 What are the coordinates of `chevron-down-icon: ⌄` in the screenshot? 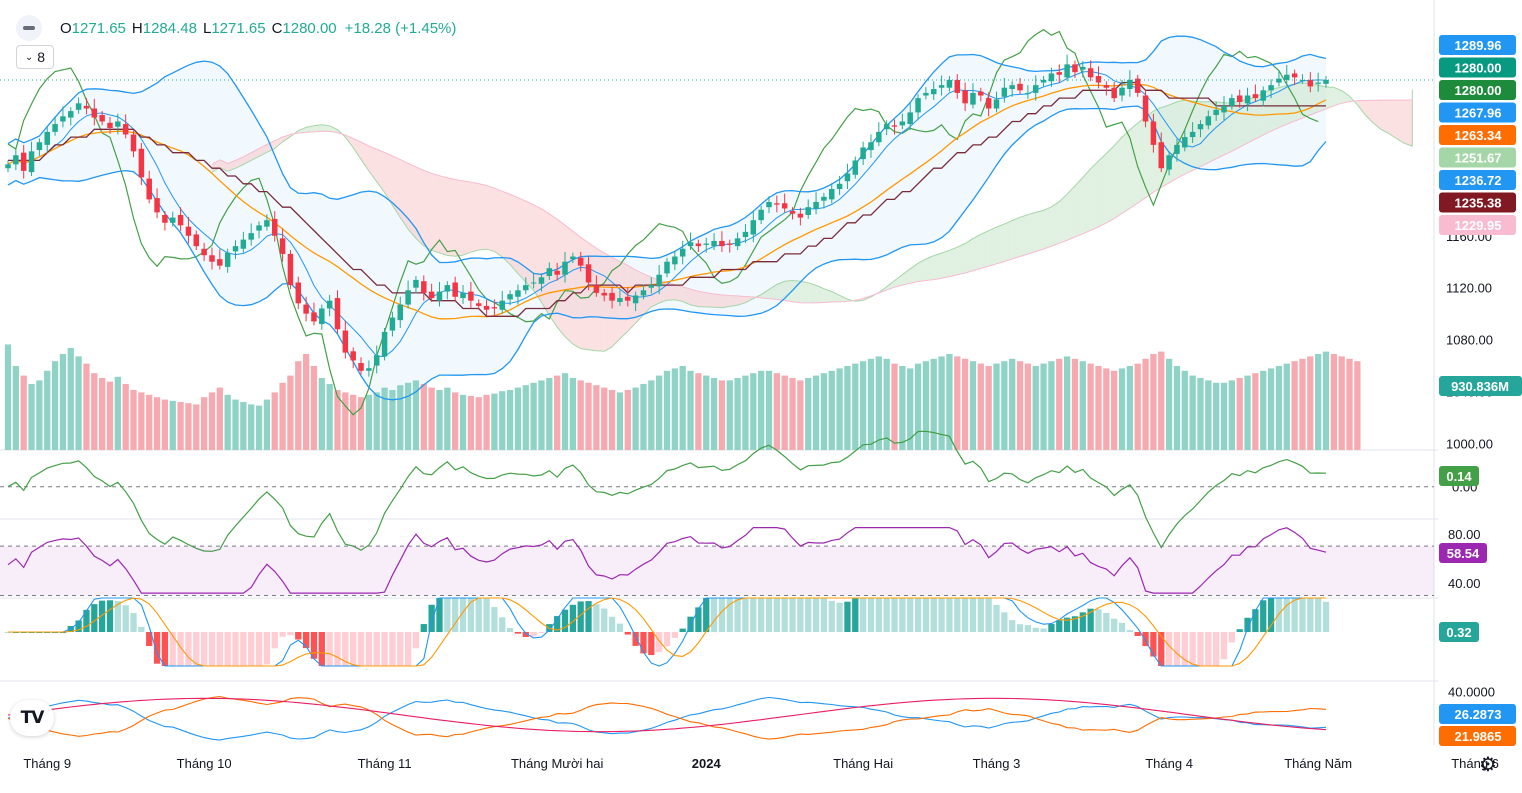 It's located at (29, 57).